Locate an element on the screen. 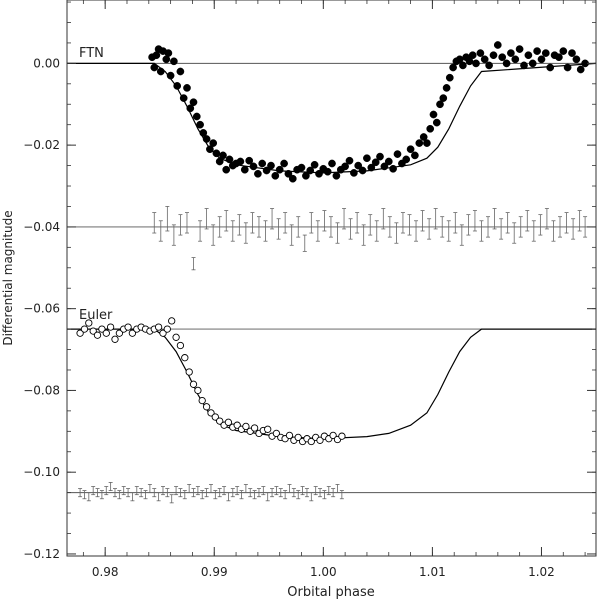 The height and width of the screenshot is (600, 600). y-axis-label: Differential magnitude is located at coordinates (8, 277).